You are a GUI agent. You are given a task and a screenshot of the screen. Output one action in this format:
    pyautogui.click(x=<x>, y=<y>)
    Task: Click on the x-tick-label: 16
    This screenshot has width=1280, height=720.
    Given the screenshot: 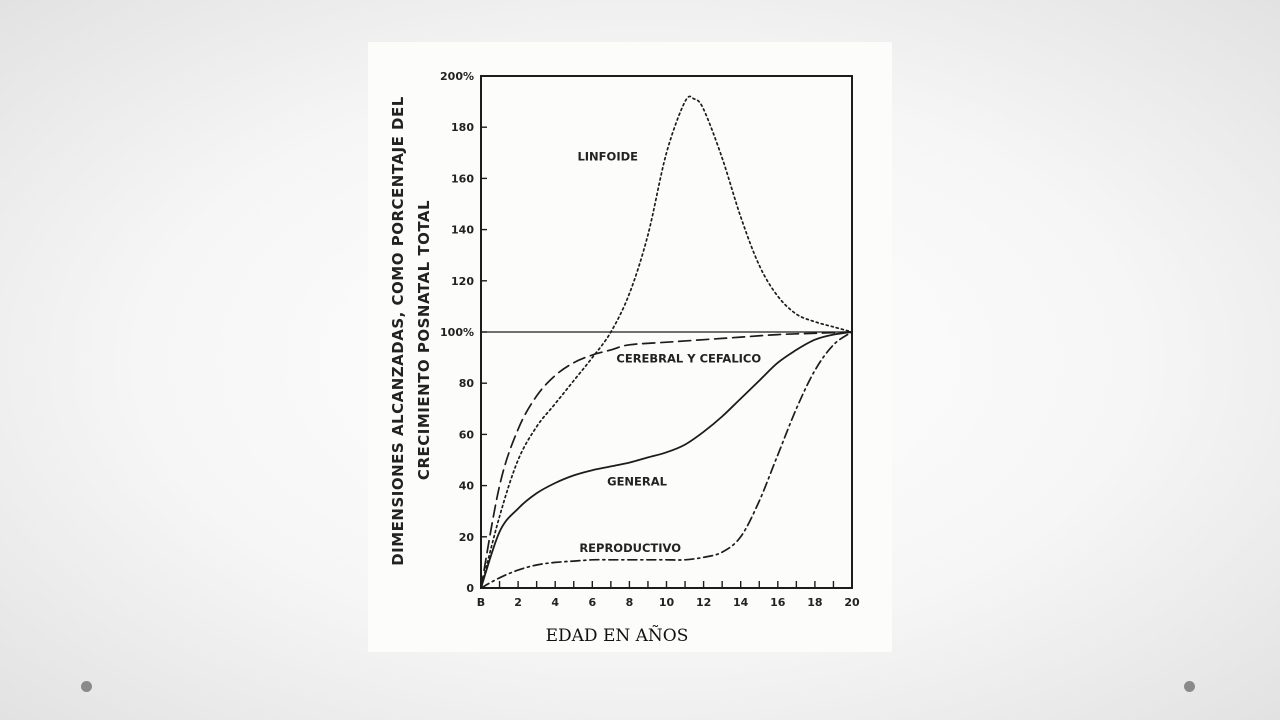 What is the action you would take?
    pyautogui.click(x=778, y=602)
    